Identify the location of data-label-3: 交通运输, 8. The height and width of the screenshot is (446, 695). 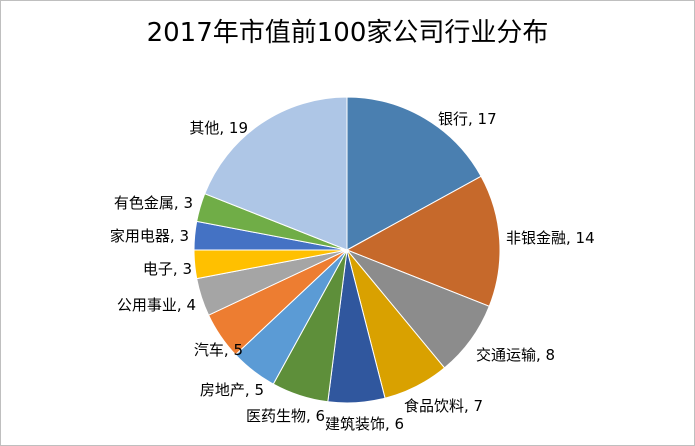
(515, 355).